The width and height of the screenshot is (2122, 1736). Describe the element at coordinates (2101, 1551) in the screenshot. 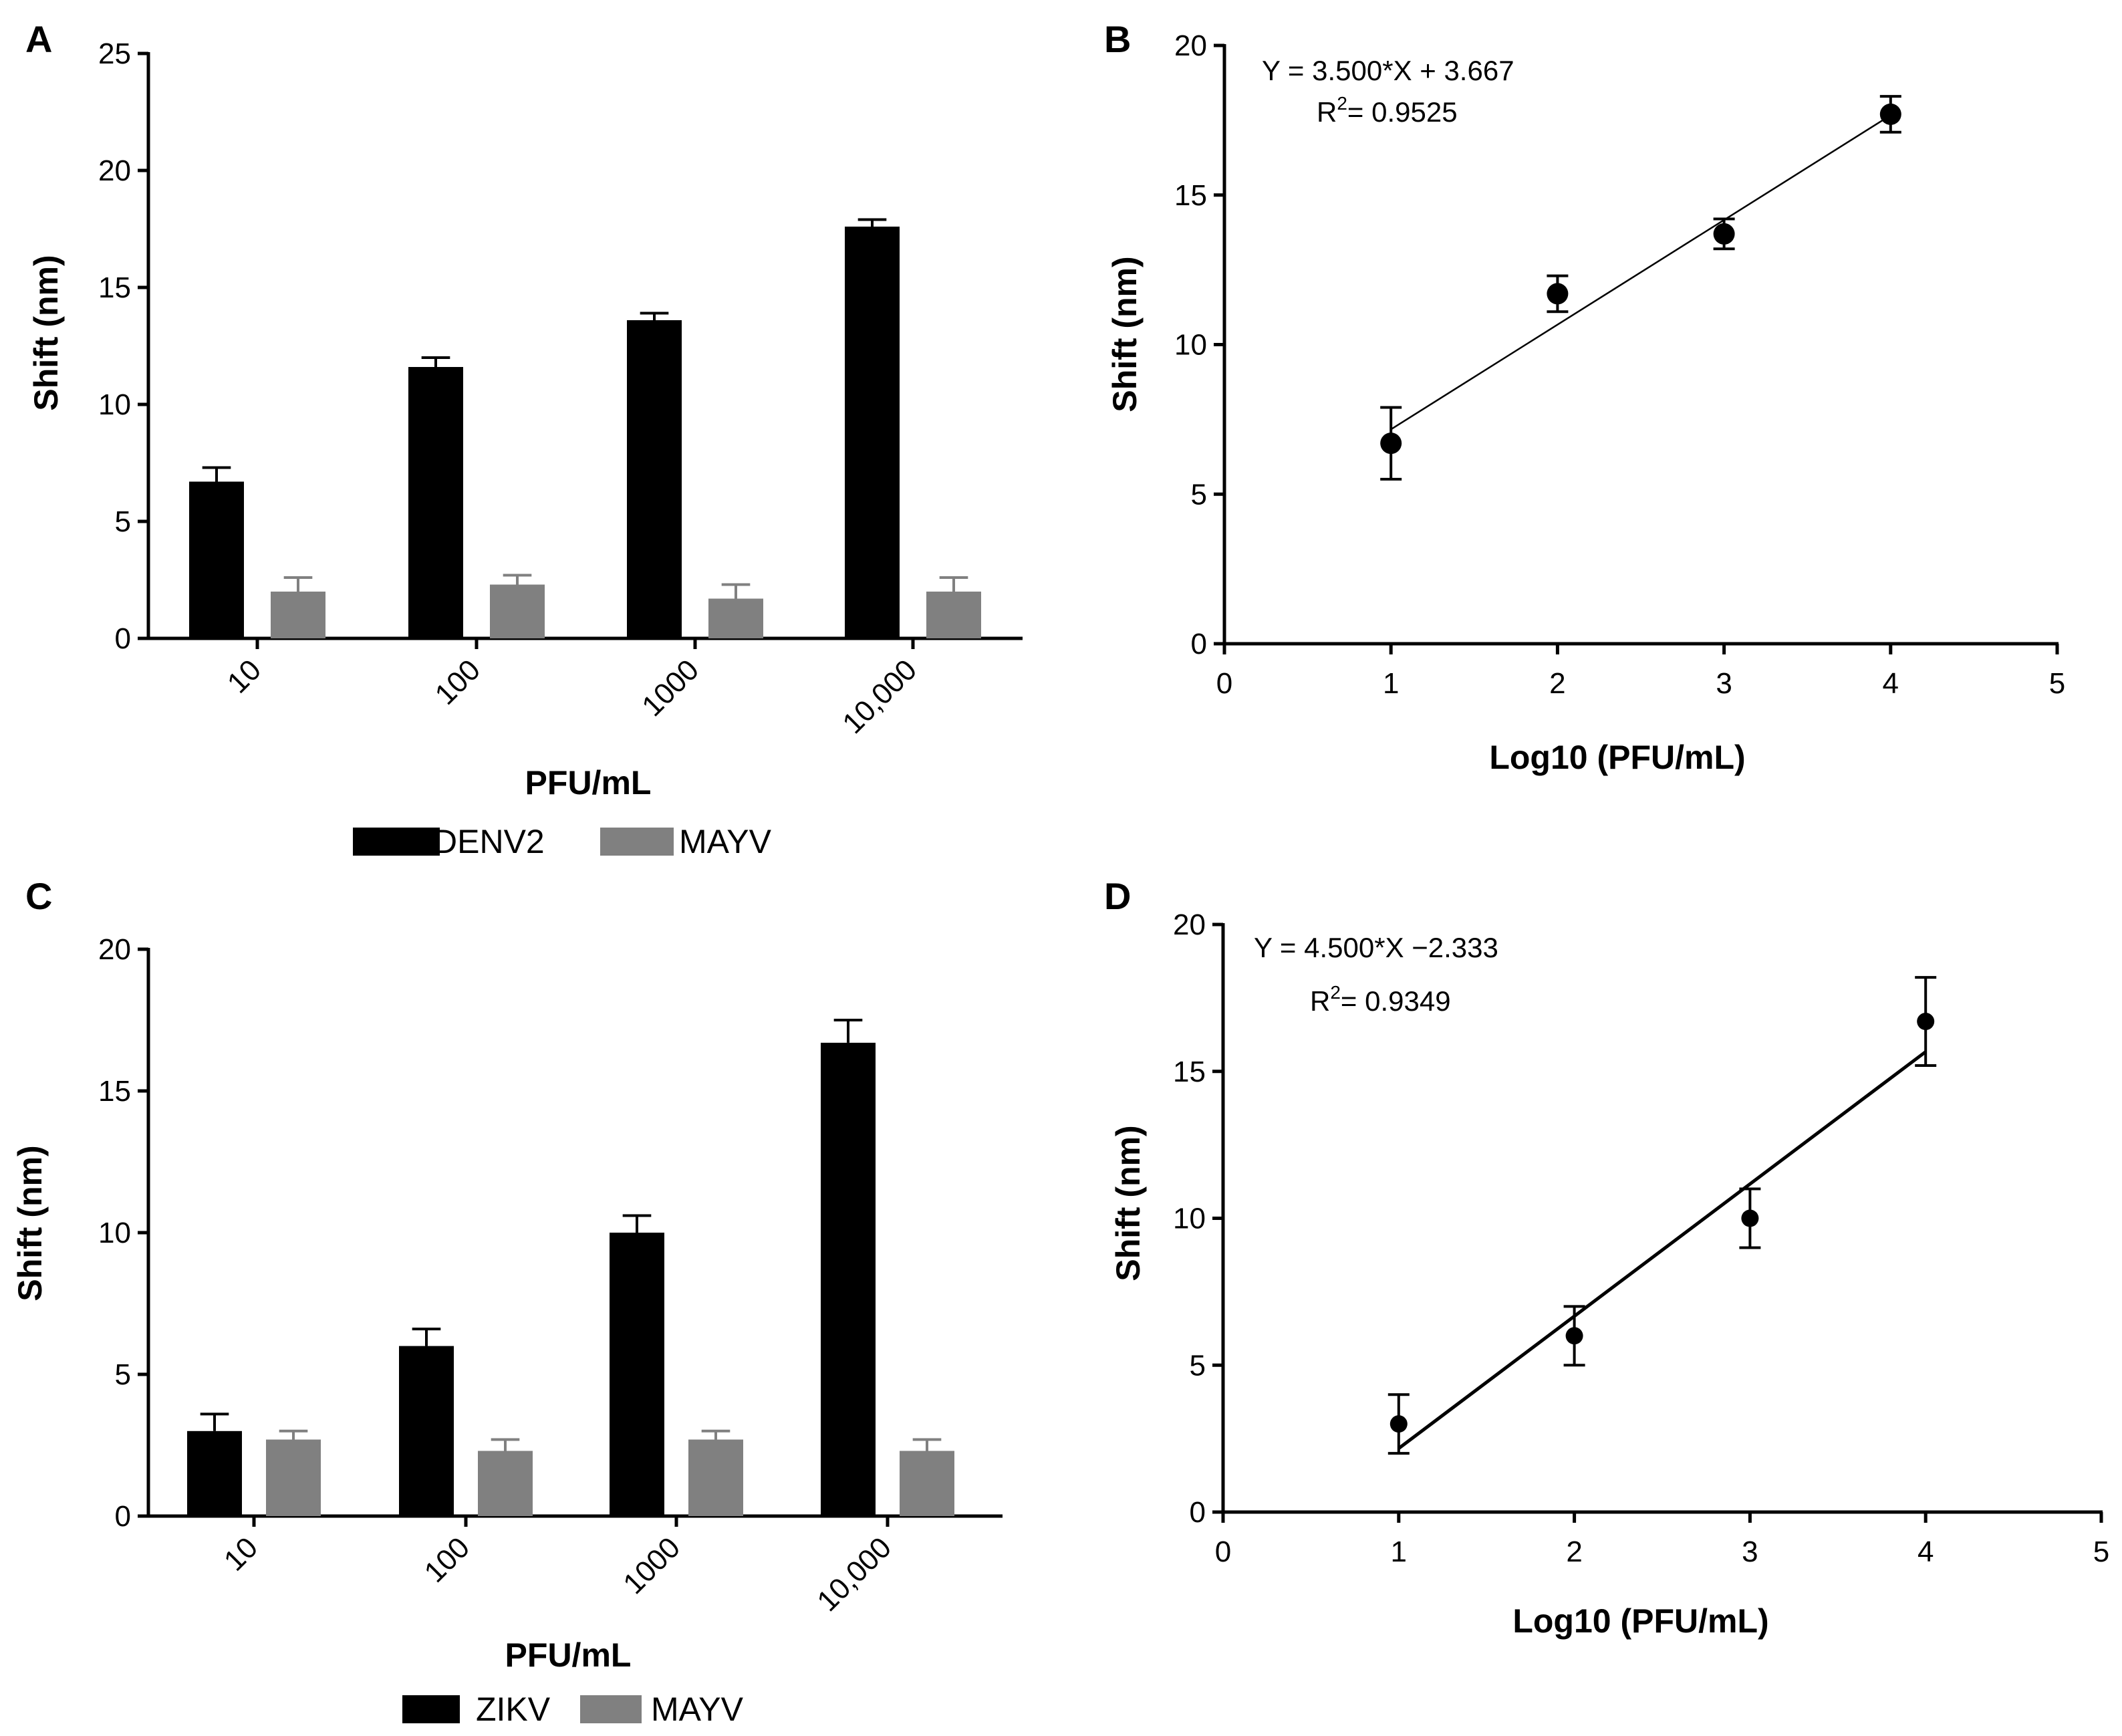

I see `panel-d-xtick-label: 5` at that location.